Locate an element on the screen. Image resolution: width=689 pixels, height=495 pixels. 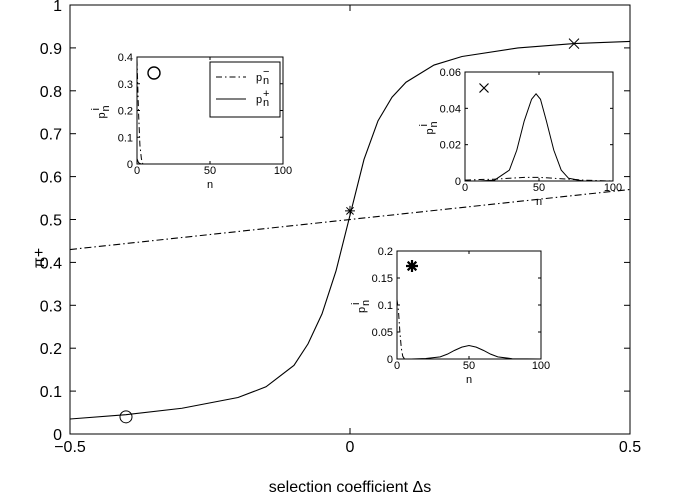
x-tick-label: 0.5 is located at coordinates (630, 447).